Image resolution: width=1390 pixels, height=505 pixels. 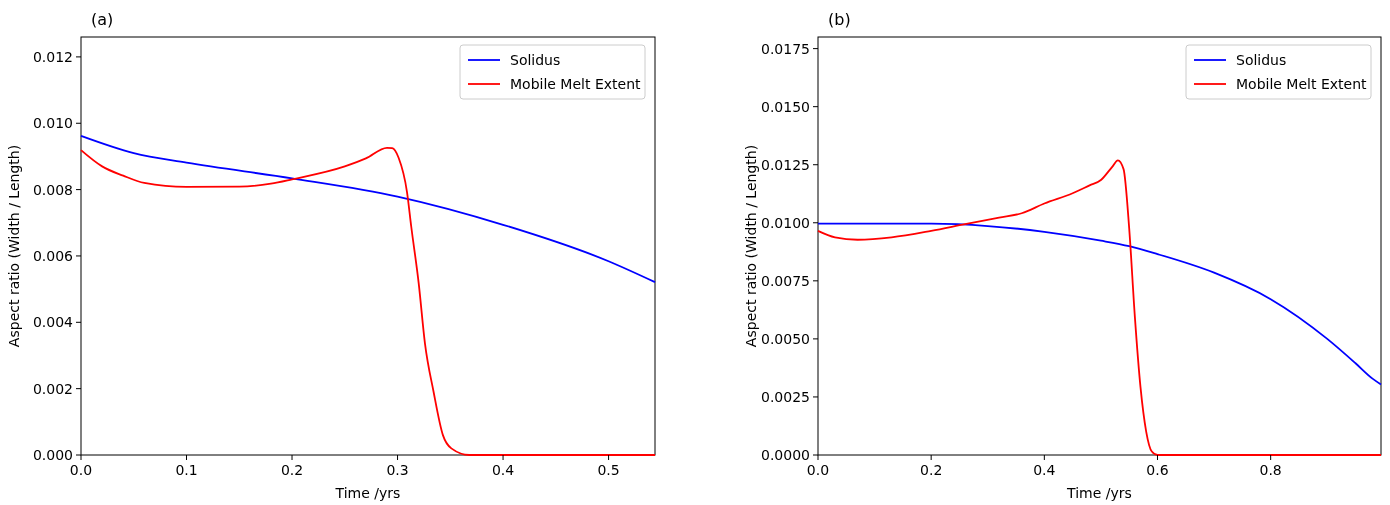 I want to click on y-tick-label: 0.004, so click(x=53, y=322).